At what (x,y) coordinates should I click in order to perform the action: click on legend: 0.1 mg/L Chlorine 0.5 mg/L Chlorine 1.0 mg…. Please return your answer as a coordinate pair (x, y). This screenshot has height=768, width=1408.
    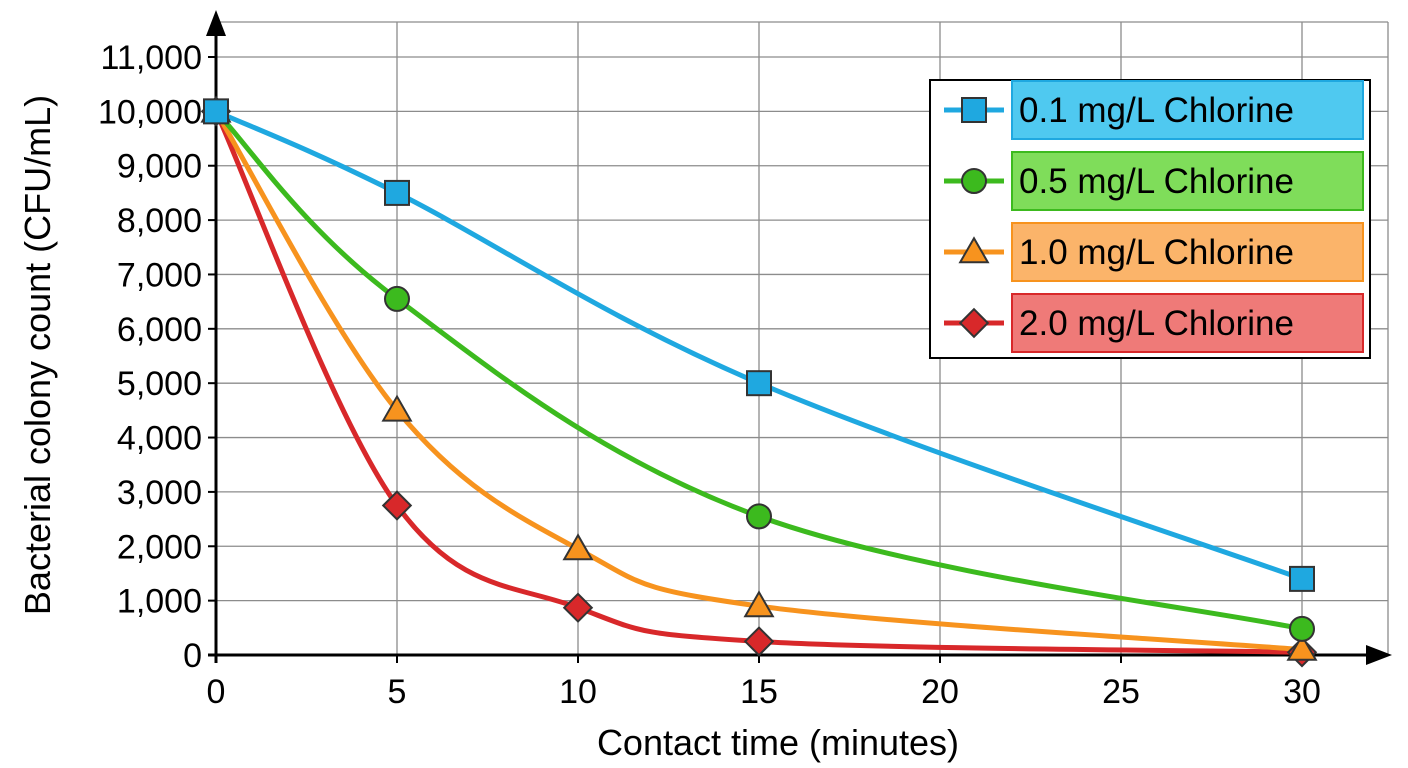
    Looking at the image, I should click on (1150, 219).